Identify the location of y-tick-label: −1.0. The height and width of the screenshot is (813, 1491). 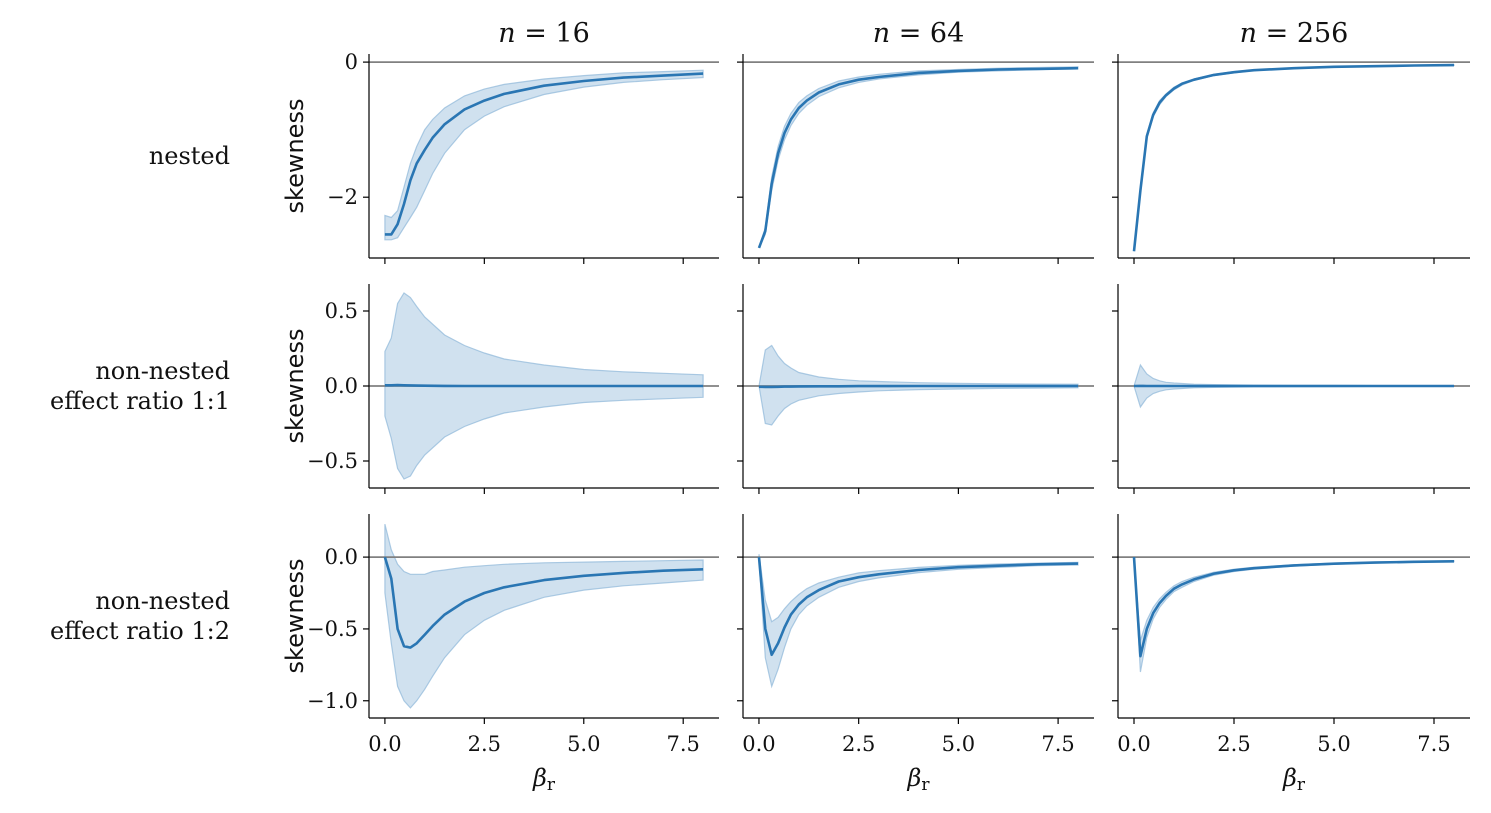
(332, 701).